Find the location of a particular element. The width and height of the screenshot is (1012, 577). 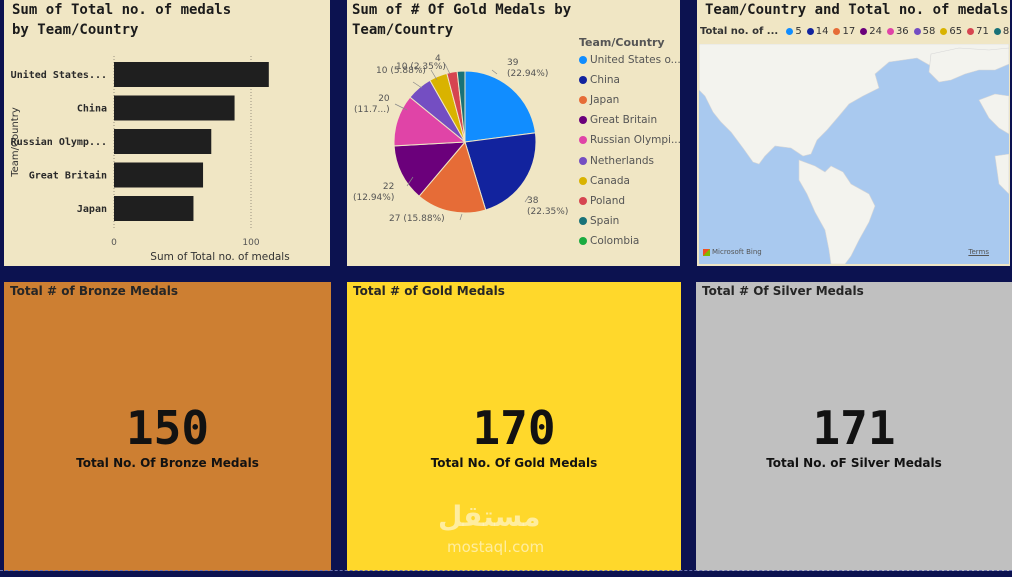

bronze-kpi-title: Total # of Bronze Medals is located at coordinates (94, 291).